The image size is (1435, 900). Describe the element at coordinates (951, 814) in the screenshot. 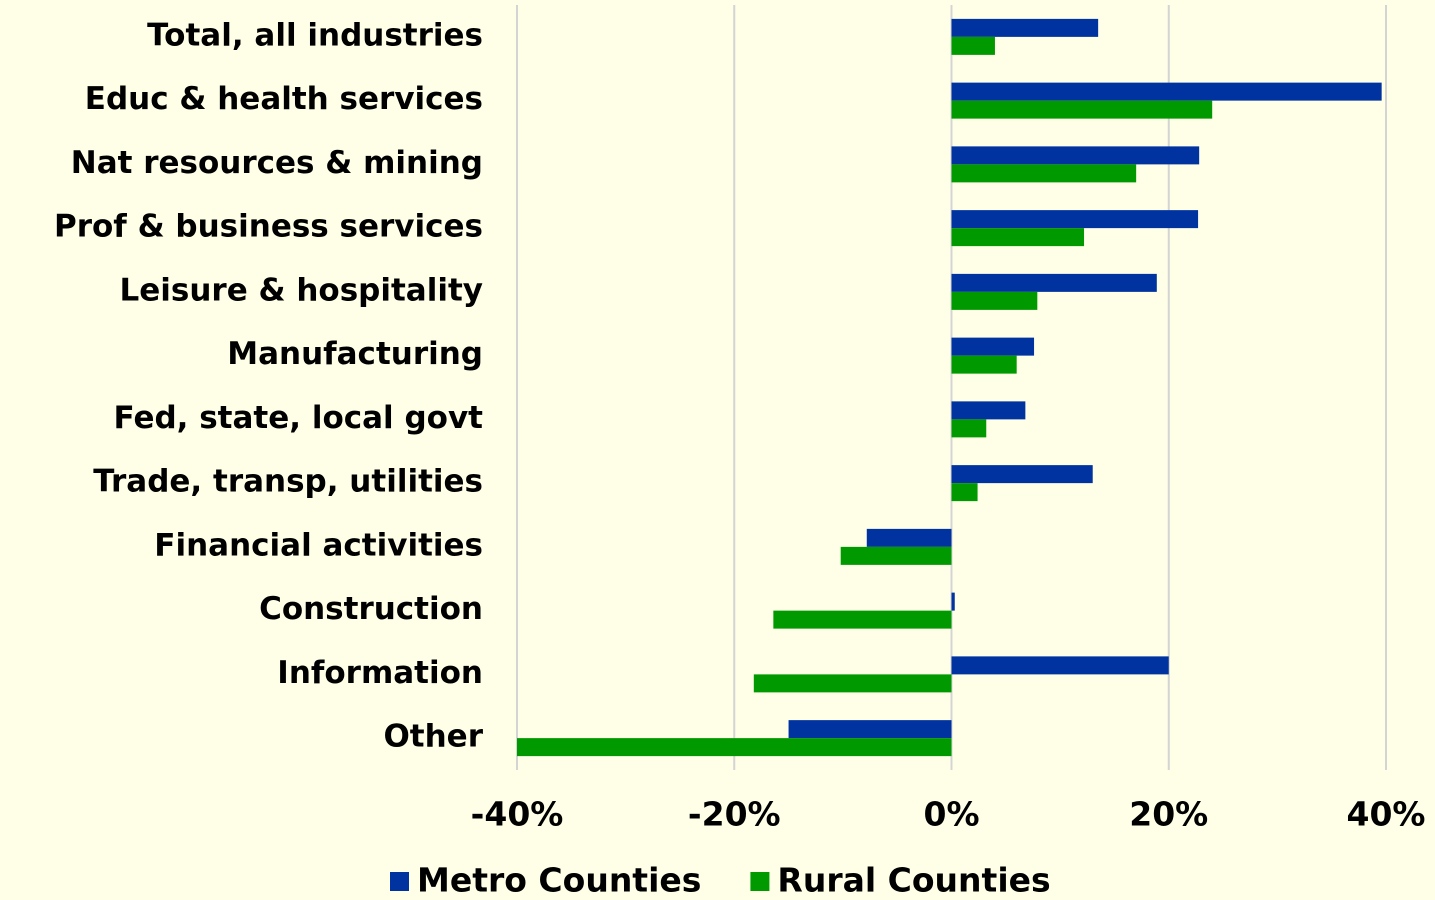

I see `x-tick-label: 0%` at that location.